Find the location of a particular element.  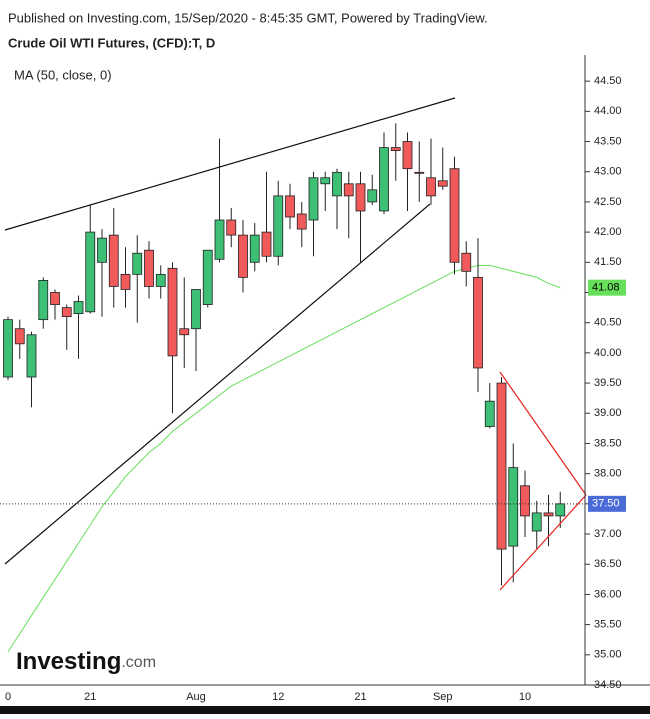

y-tick-label: 38.00 is located at coordinates (608, 474).